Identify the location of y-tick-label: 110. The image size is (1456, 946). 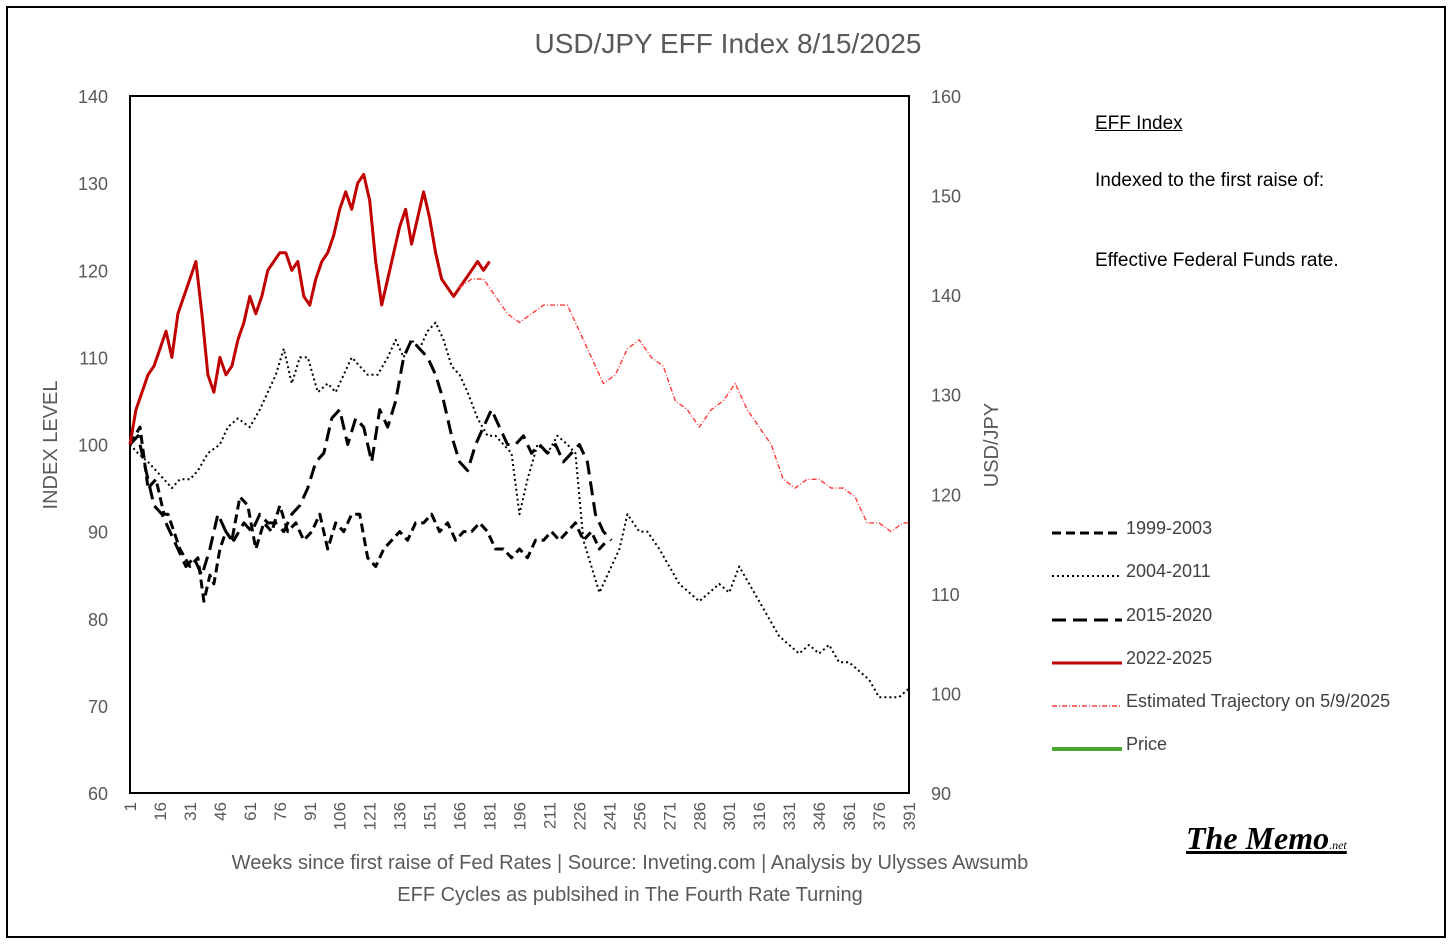
(93, 358).